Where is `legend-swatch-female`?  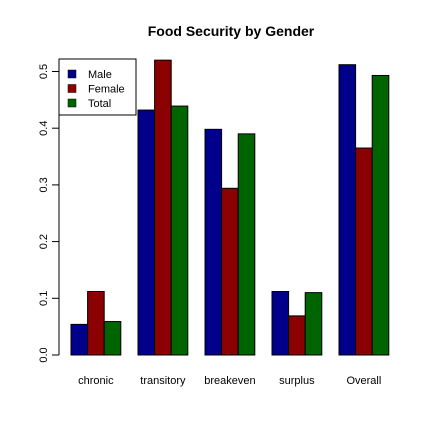 legend-swatch-female is located at coordinates (72, 88).